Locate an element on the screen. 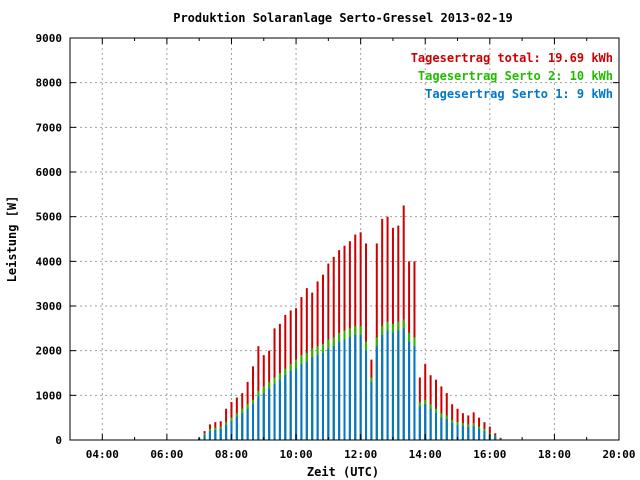 The image size is (640, 480). x-tick-label: 04:00 is located at coordinates (102, 454).